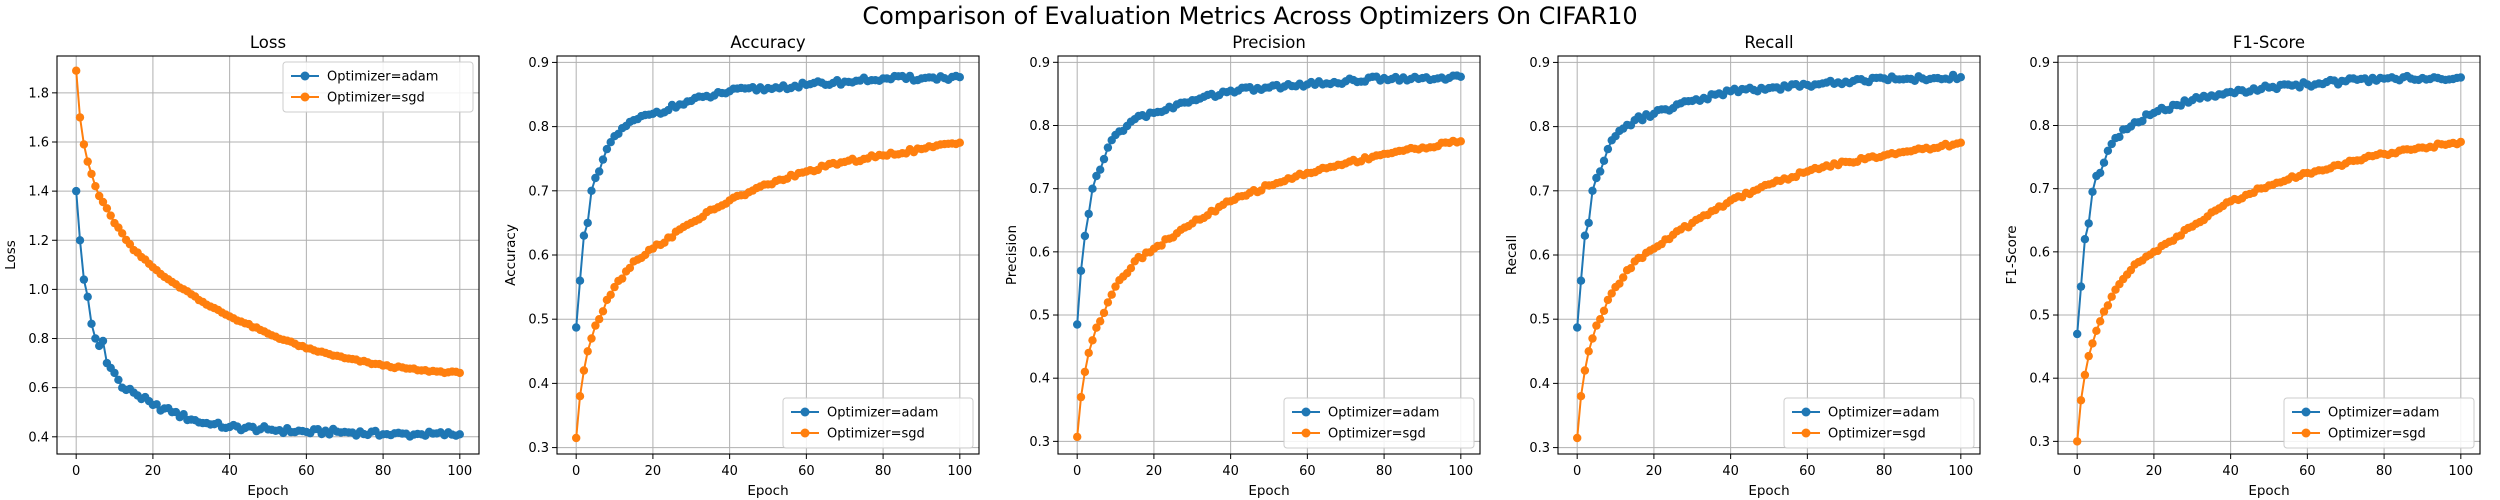 This screenshot has height=500, width=2500. I want to click on legend-marker-sgd, so click(2306, 433).